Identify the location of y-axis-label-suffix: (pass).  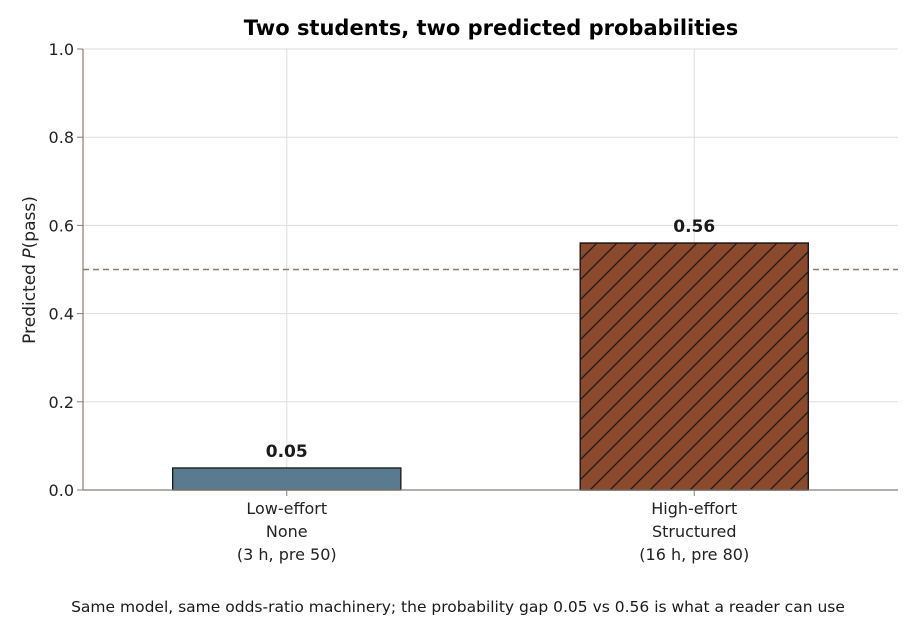
(30, 222).